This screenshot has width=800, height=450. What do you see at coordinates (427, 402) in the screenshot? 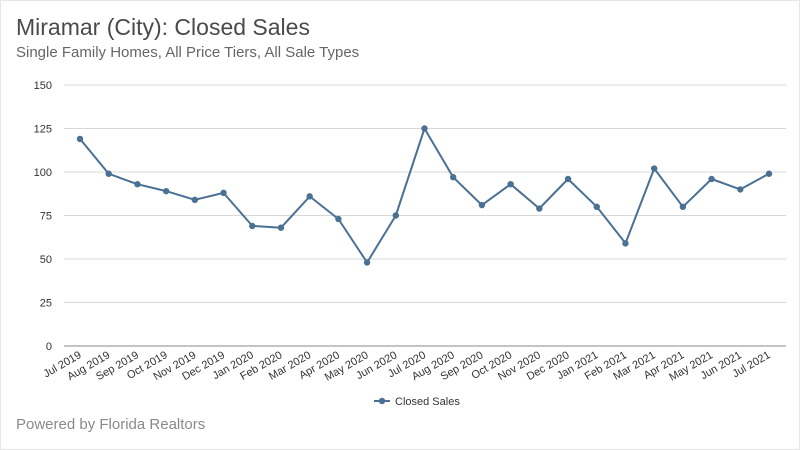
I see `legend-label: Closed Sales` at bounding box center [427, 402].